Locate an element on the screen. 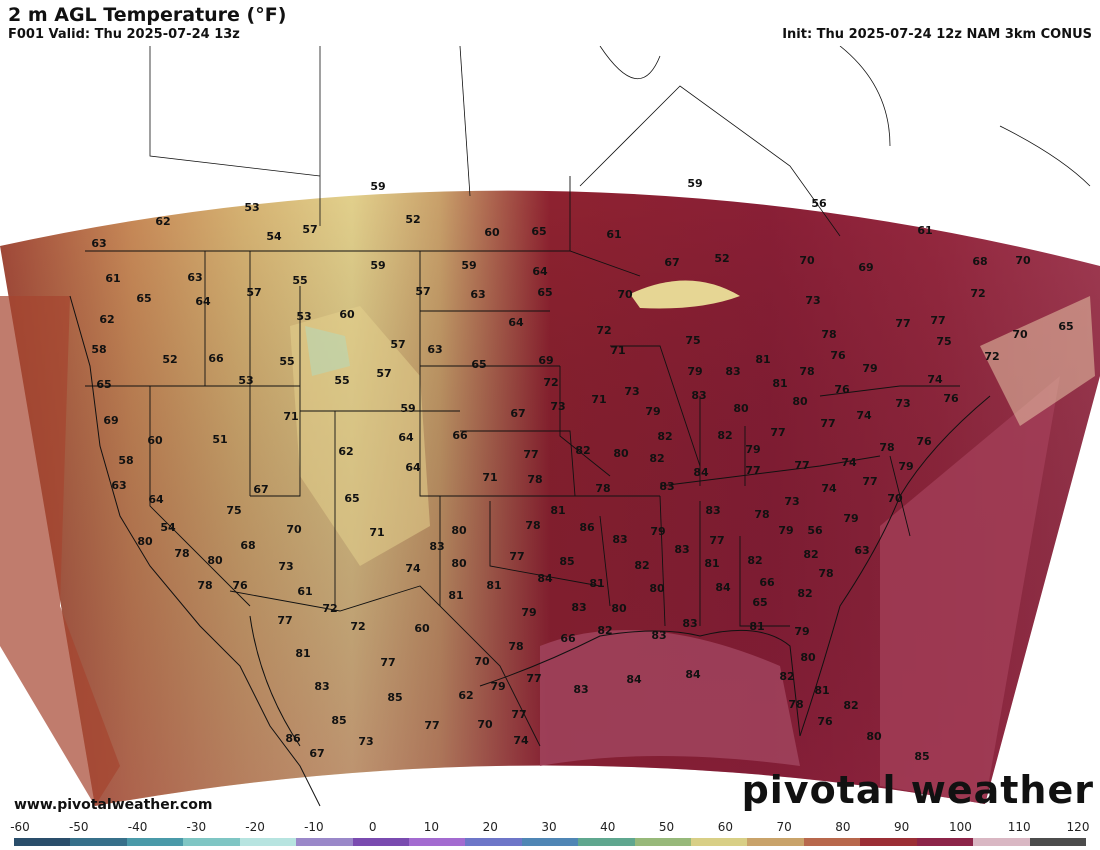 Image resolution: width=1100 pixels, height=850 pixels. colorbar-tick-label: 0 is located at coordinates (372, 827).